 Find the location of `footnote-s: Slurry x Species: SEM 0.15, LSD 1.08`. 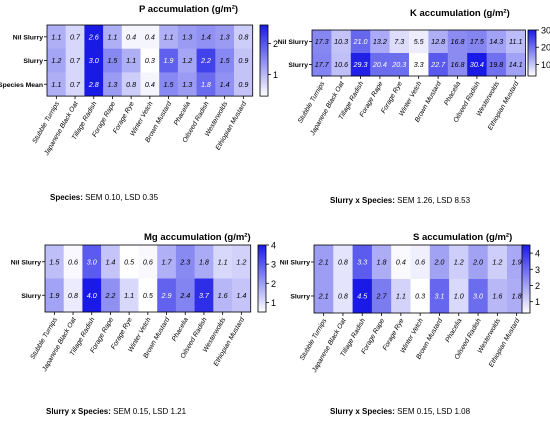

footnote-s: Slurry x Species: SEM 0.15, LSD 1.08 is located at coordinates (400, 411).